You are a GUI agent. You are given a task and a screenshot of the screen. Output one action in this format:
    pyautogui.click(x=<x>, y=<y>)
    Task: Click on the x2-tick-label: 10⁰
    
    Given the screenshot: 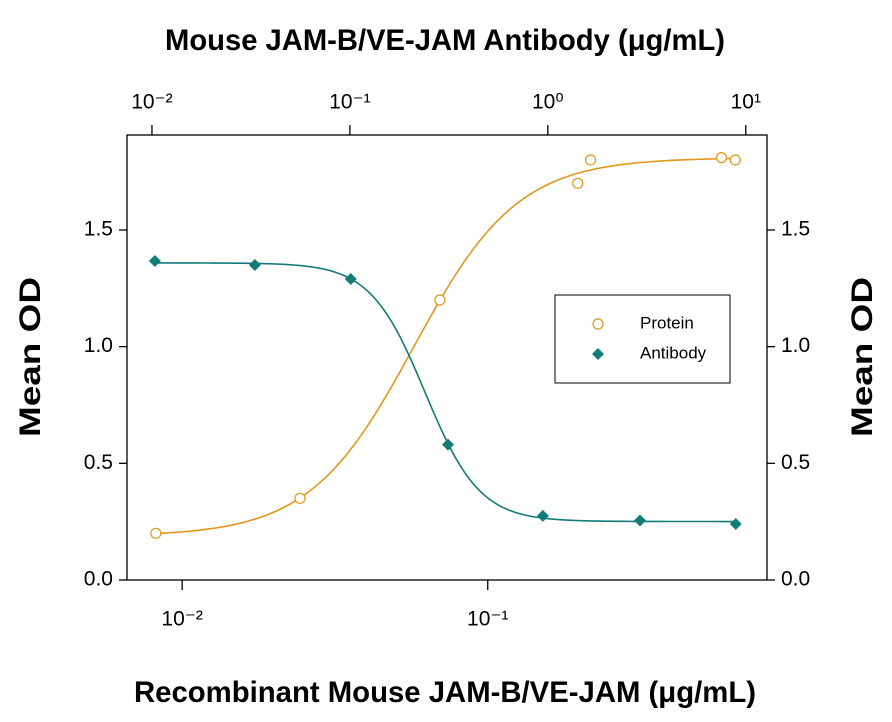 What is the action you would take?
    pyautogui.click(x=548, y=102)
    